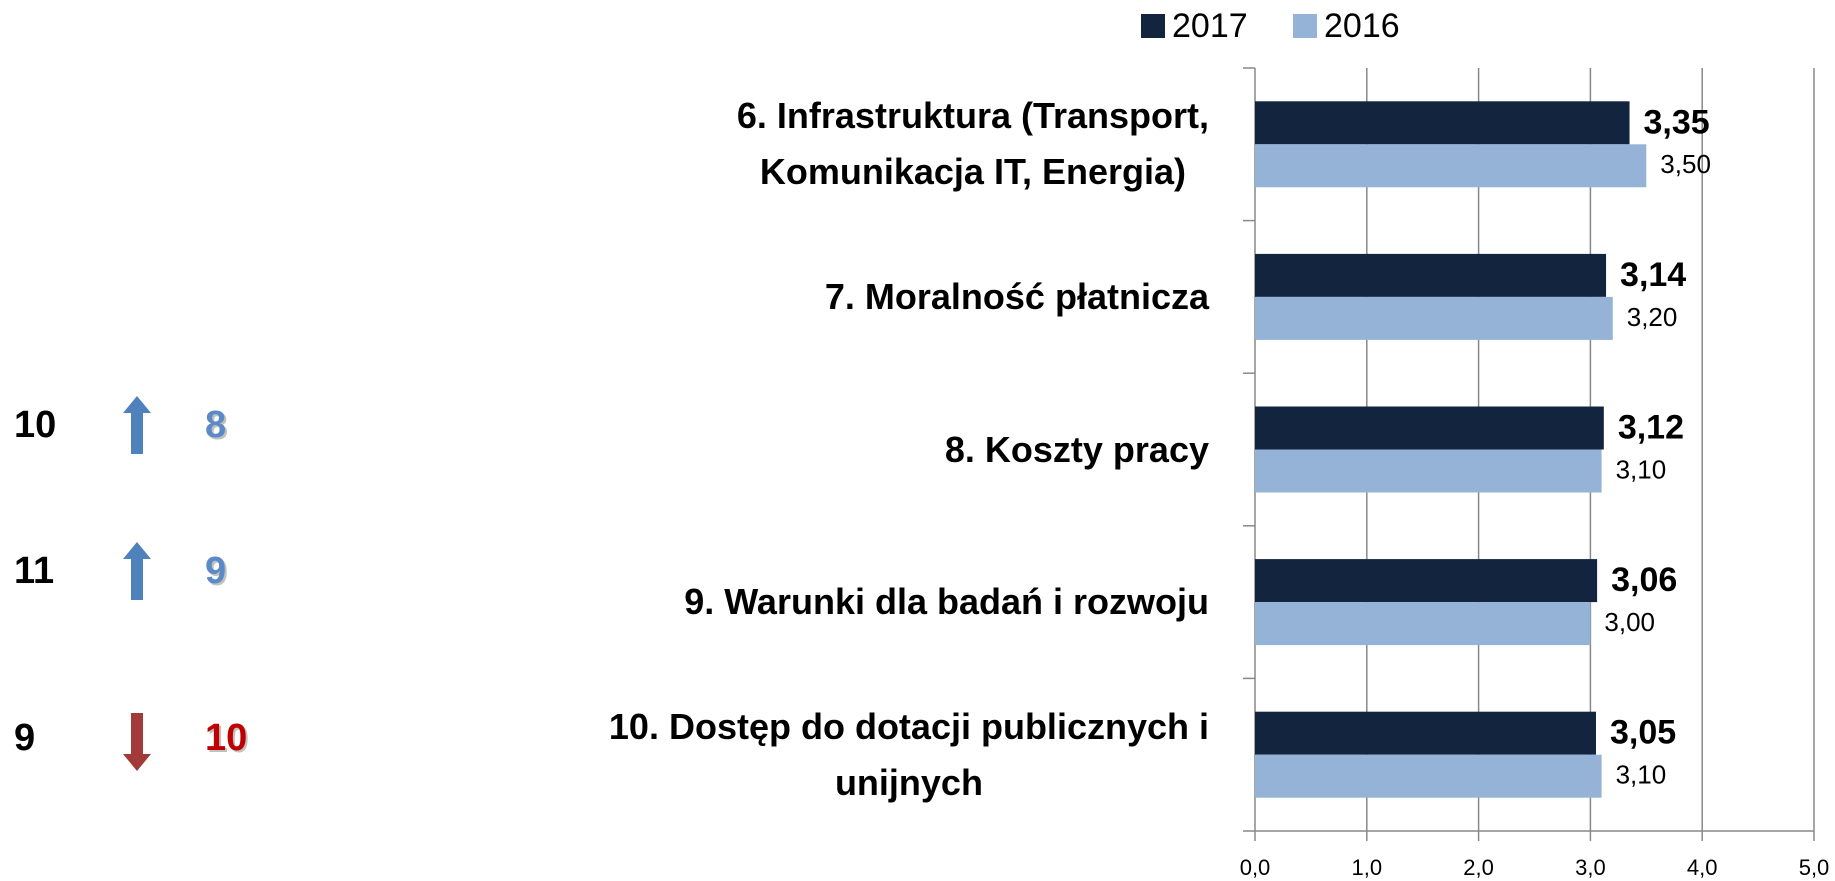 The image size is (1835, 881). Describe the element at coordinates (35, 425) in the screenshot. I see `rank-previous: 10` at that location.